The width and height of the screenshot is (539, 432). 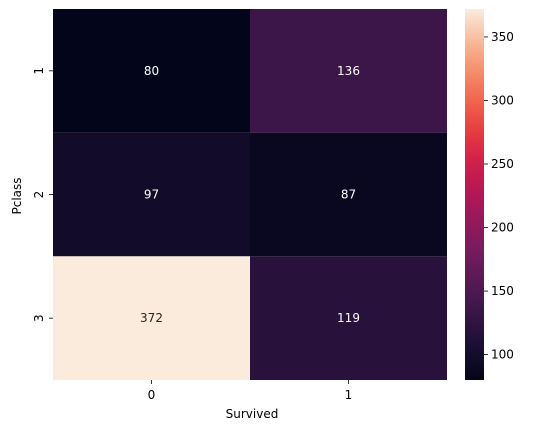 I want to click on cell-annotation: 372, so click(x=151, y=318).